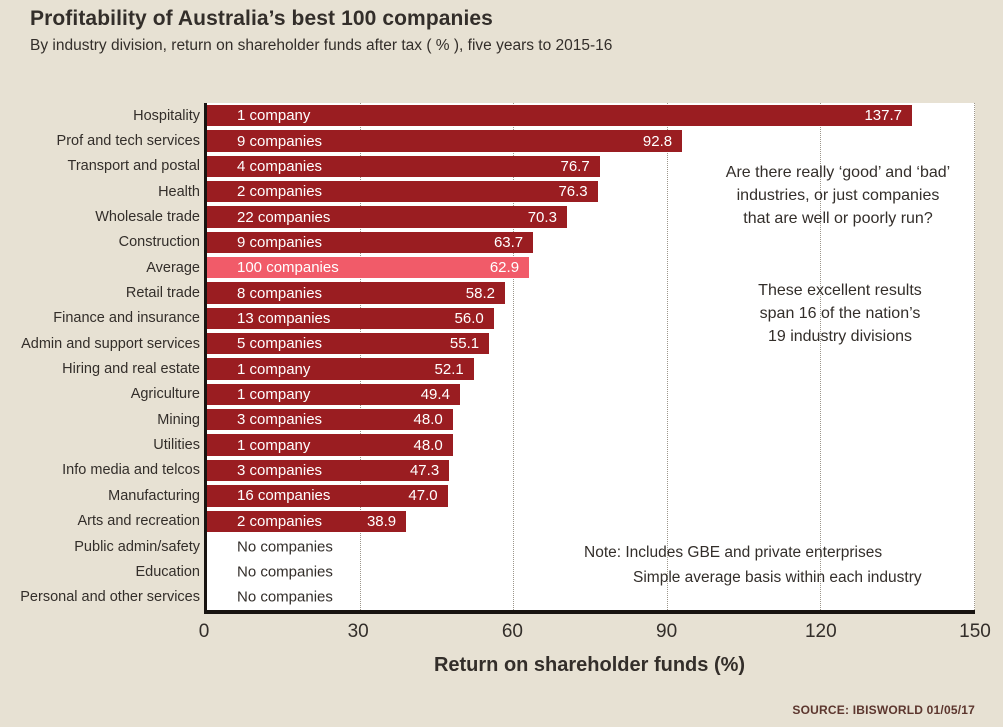 The width and height of the screenshot is (1003, 727). What do you see at coordinates (883, 116) in the screenshot?
I see `bar-value-label: 137.7` at bounding box center [883, 116].